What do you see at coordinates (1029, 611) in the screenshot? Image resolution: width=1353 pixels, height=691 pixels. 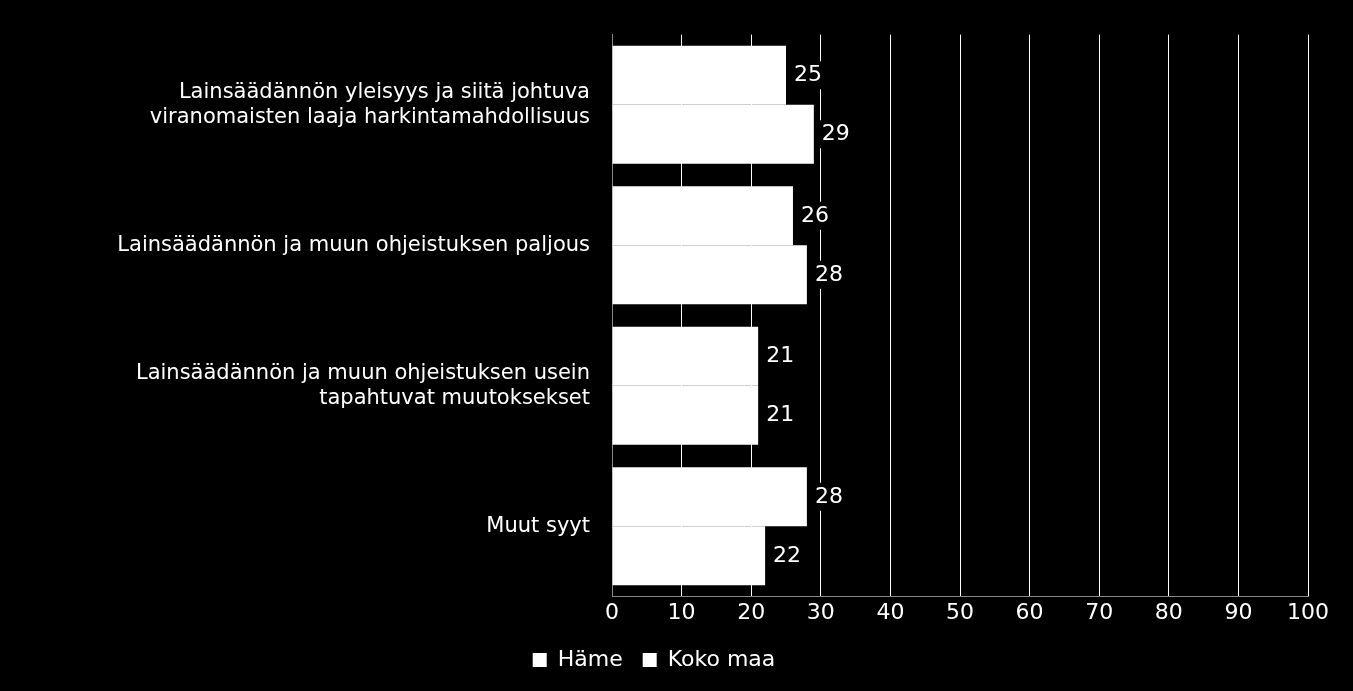 I see `x-tick-label: 60` at bounding box center [1029, 611].